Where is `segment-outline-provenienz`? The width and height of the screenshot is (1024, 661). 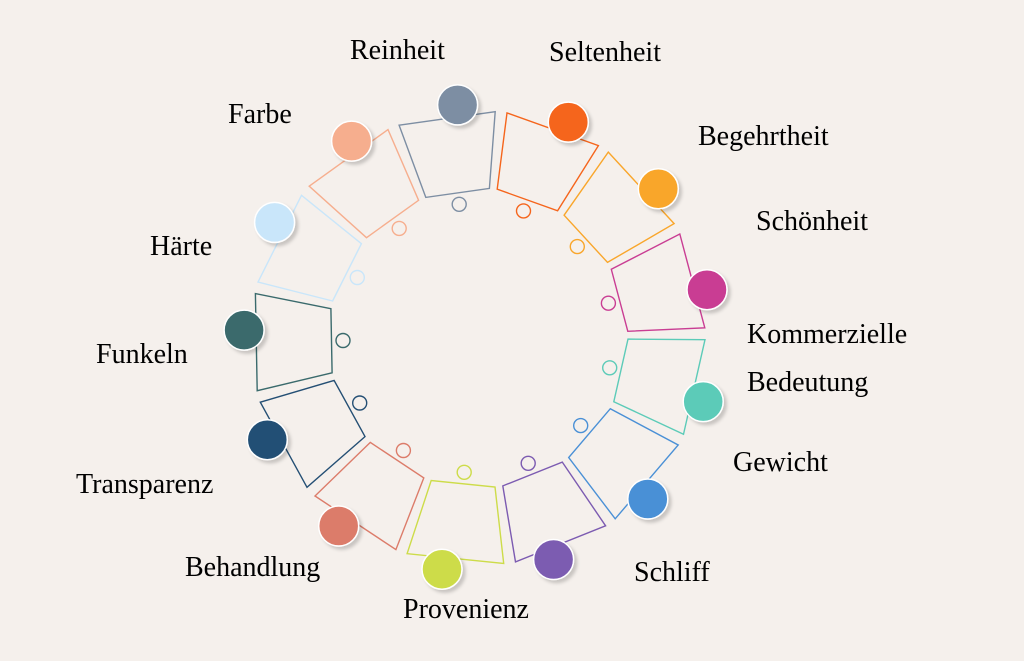
segment-outline-provenienz is located at coordinates (455, 522).